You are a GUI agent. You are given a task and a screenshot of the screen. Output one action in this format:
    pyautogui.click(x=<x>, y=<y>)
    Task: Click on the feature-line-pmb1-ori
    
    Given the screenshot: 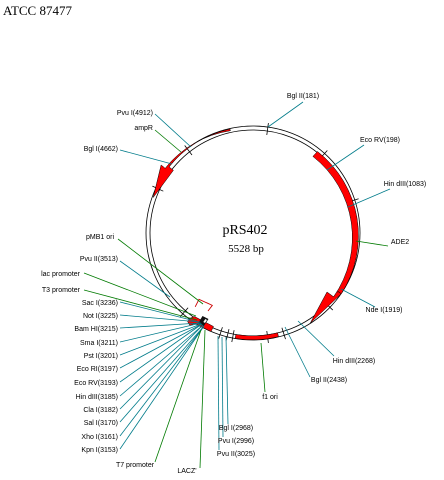 What is the action you would take?
    pyautogui.click(x=160, y=271)
    